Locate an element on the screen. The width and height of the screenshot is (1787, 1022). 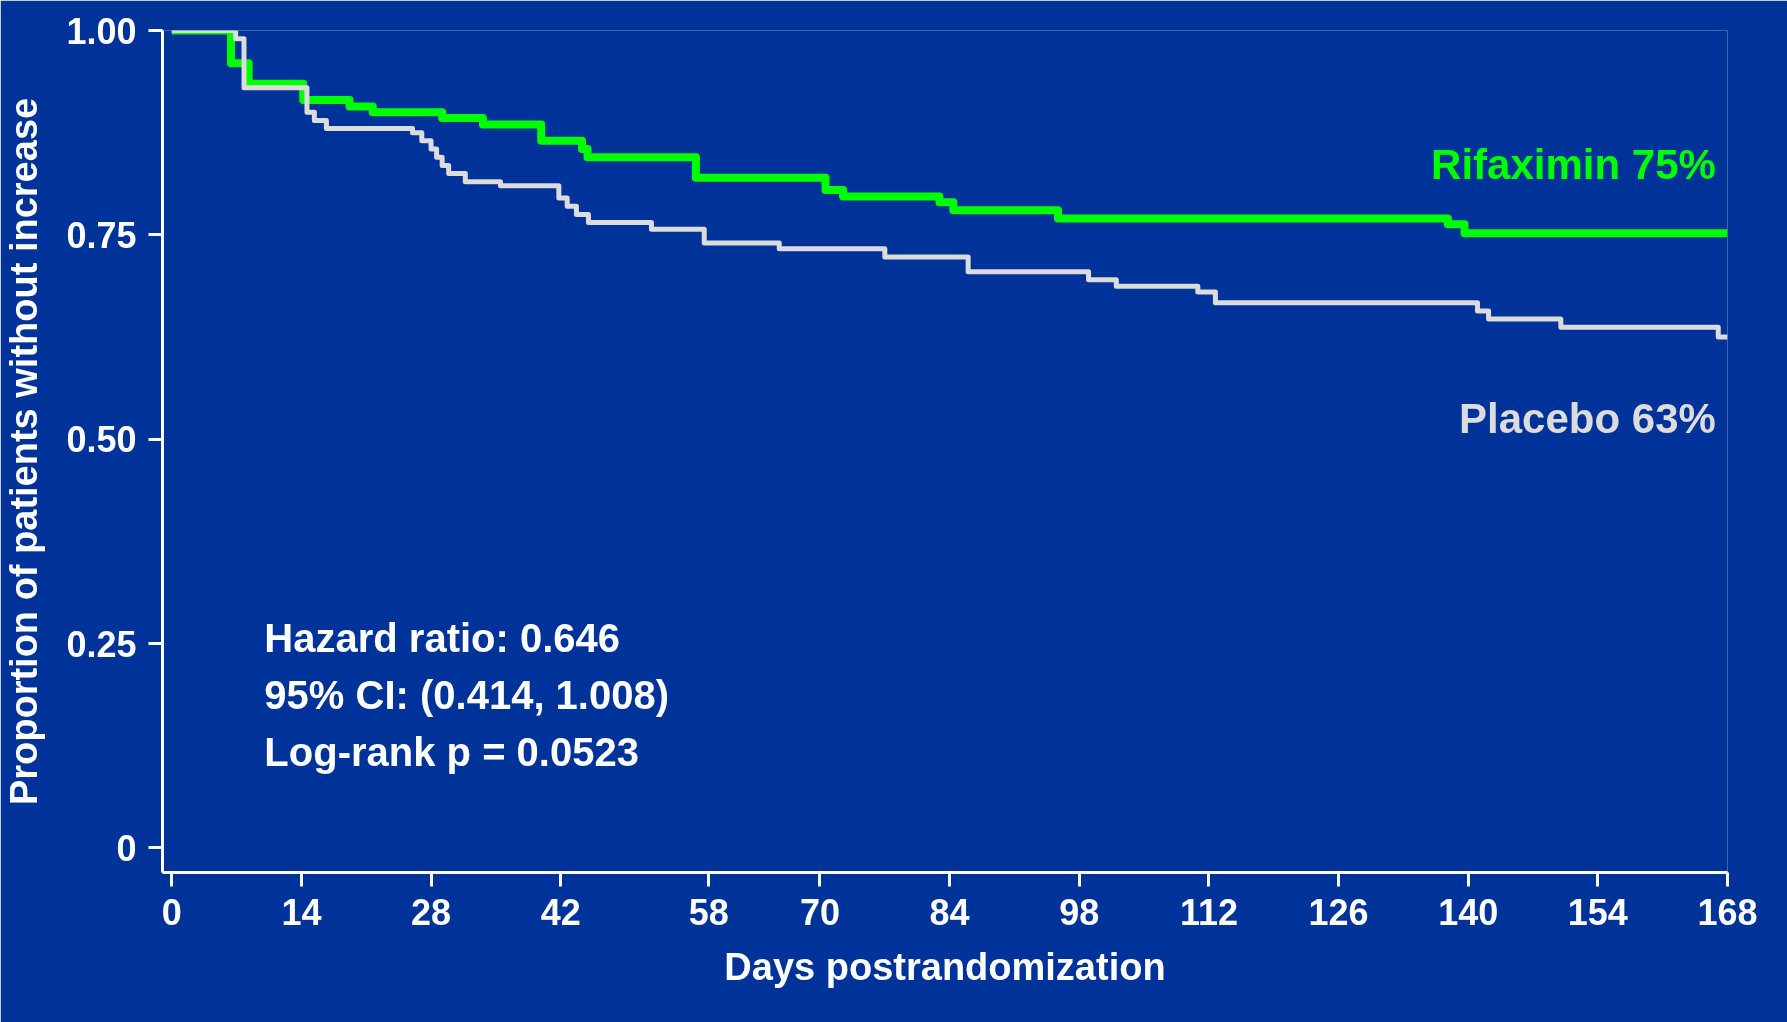
x-tick-label: 14 is located at coordinates (301, 912).